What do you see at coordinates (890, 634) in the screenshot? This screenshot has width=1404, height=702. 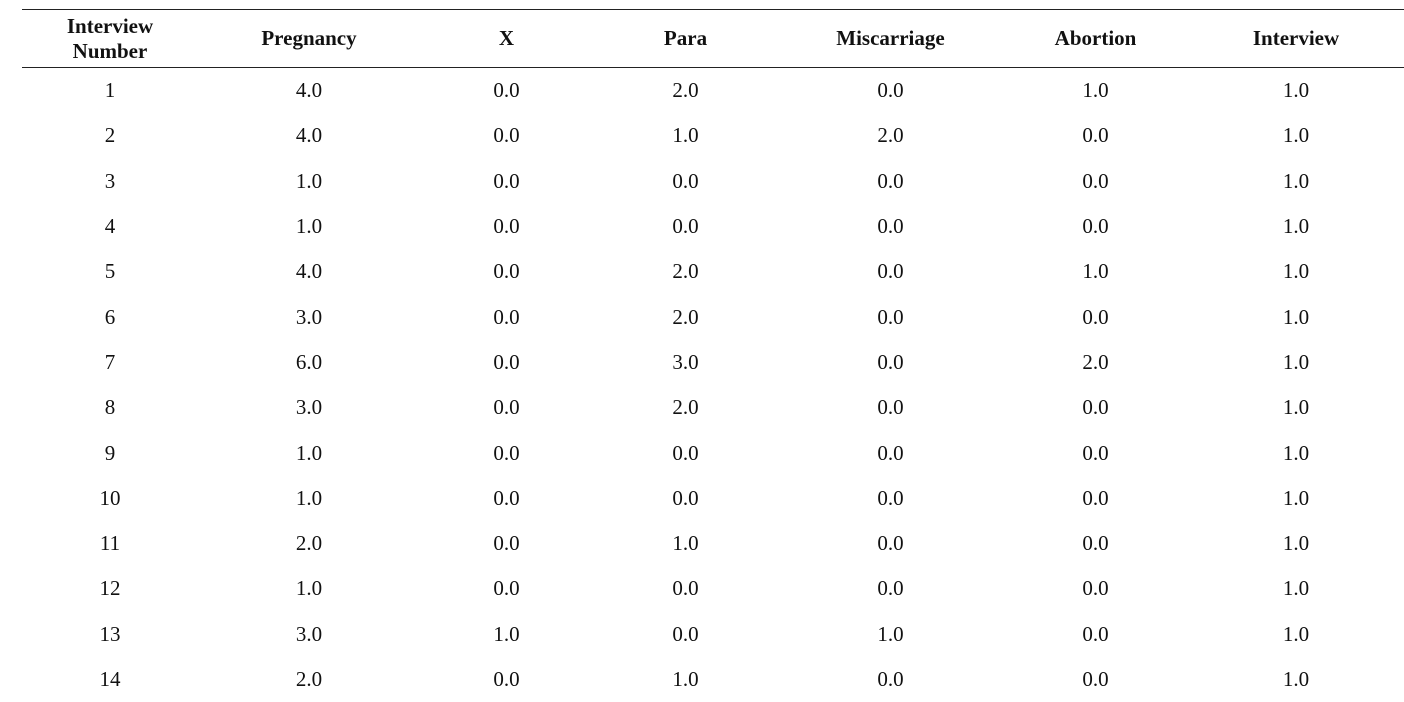 I see `cell-miscarriage: 1.0` at bounding box center [890, 634].